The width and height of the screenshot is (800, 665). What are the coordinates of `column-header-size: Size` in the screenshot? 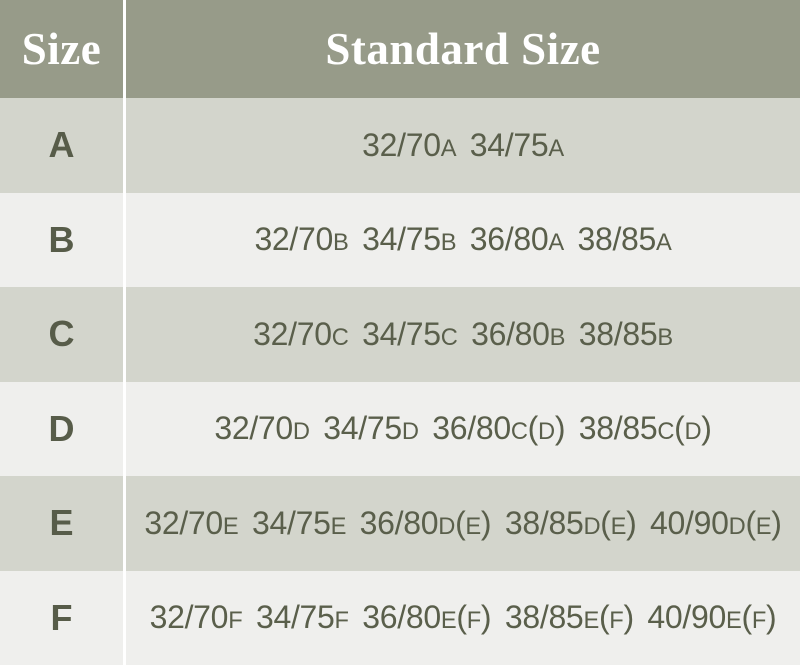 It's located at (63, 49).